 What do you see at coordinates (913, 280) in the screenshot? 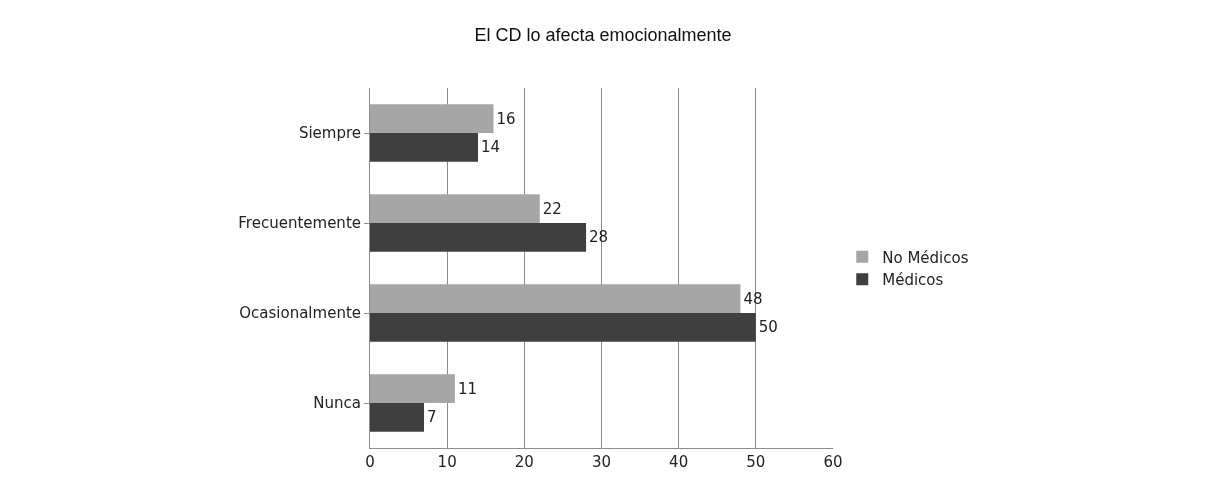
I see `legend-label: Médicos` at bounding box center [913, 280].